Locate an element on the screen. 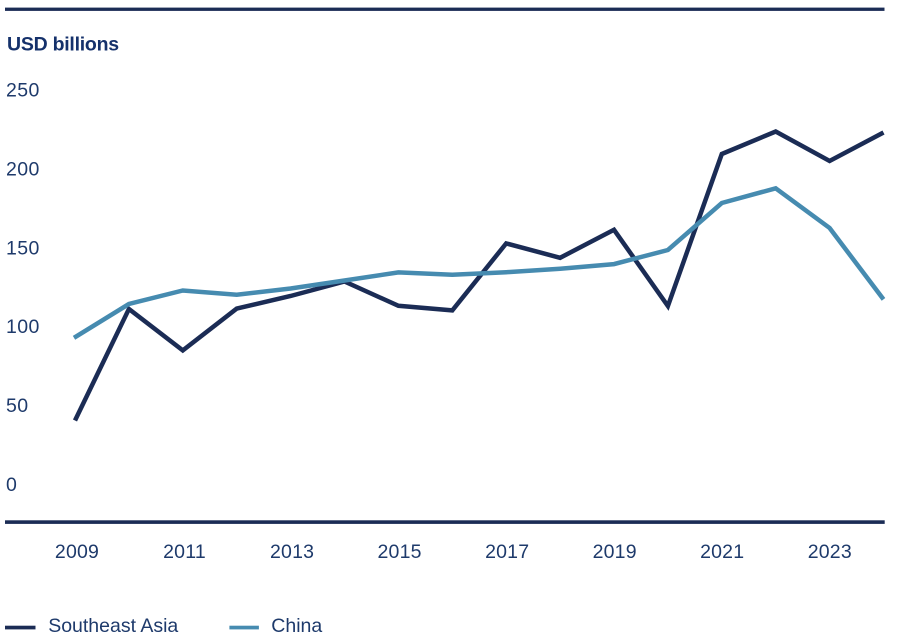  svg-text: 50 is located at coordinates (17, 406).